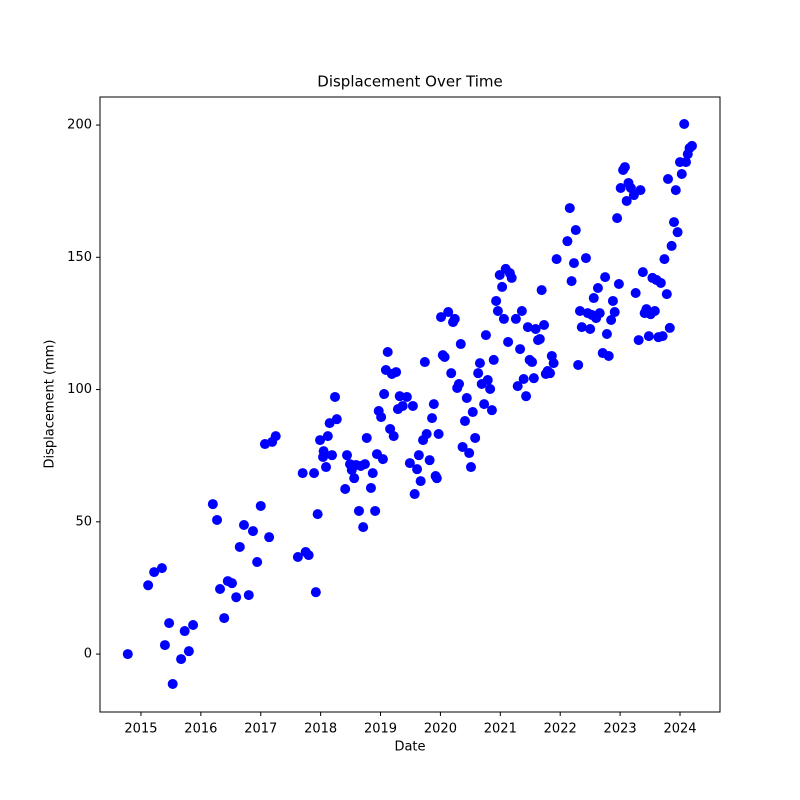 Image resolution: width=800 pixels, height=800 pixels. Describe the element at coordinates (260, 729) in the screenshot. I see `x-tick-label: 2017` at that location.